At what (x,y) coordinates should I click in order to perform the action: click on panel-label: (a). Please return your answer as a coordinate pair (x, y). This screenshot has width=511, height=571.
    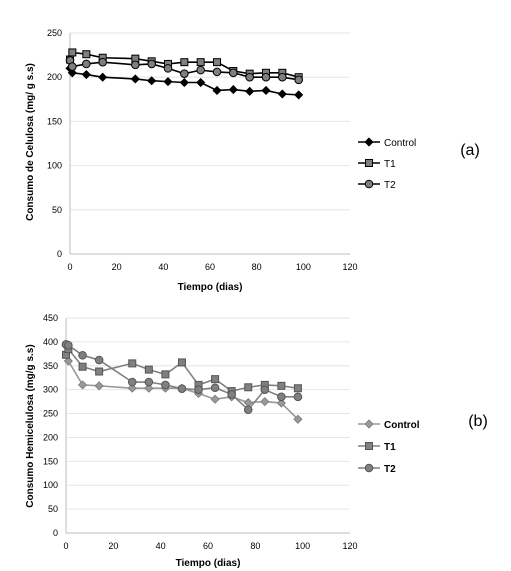
    Looking at the image, I should click on (470, 150).